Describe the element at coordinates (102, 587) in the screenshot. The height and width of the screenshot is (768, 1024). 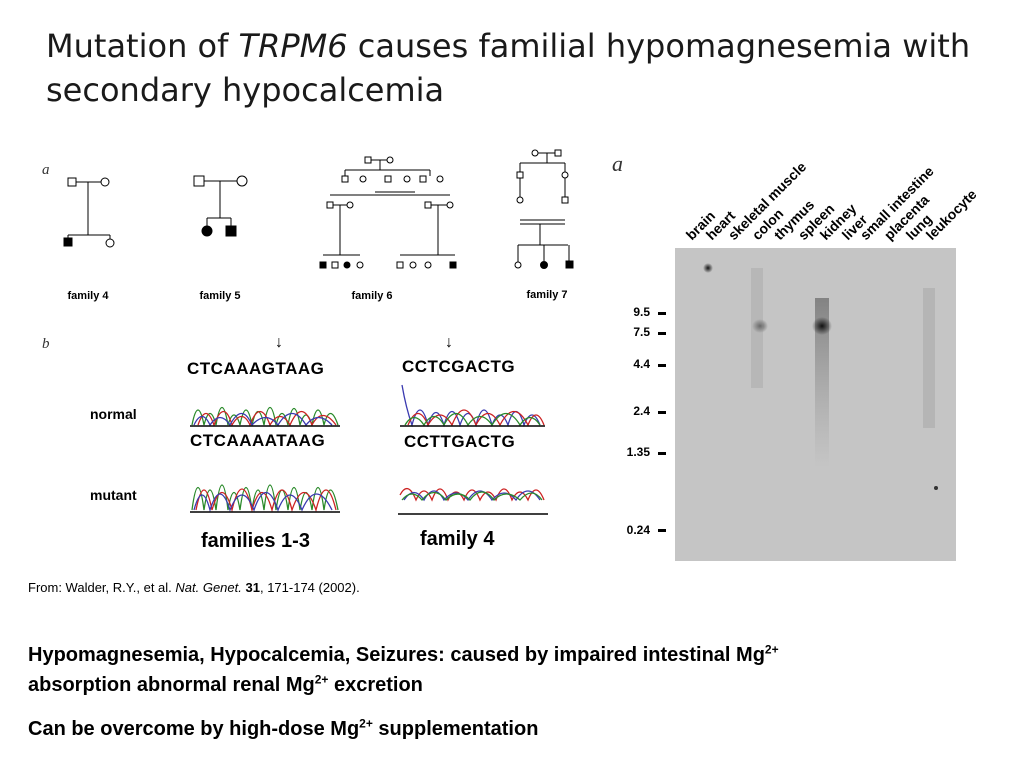
I see `citation-authors: From: Walder, R.Y., et al.` at that location.